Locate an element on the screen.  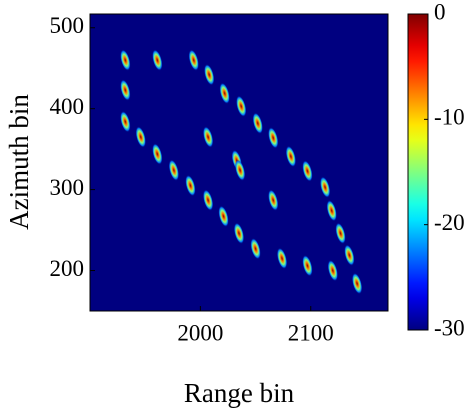
x-tick-label: 2100 is located at coordinates (311, 332).